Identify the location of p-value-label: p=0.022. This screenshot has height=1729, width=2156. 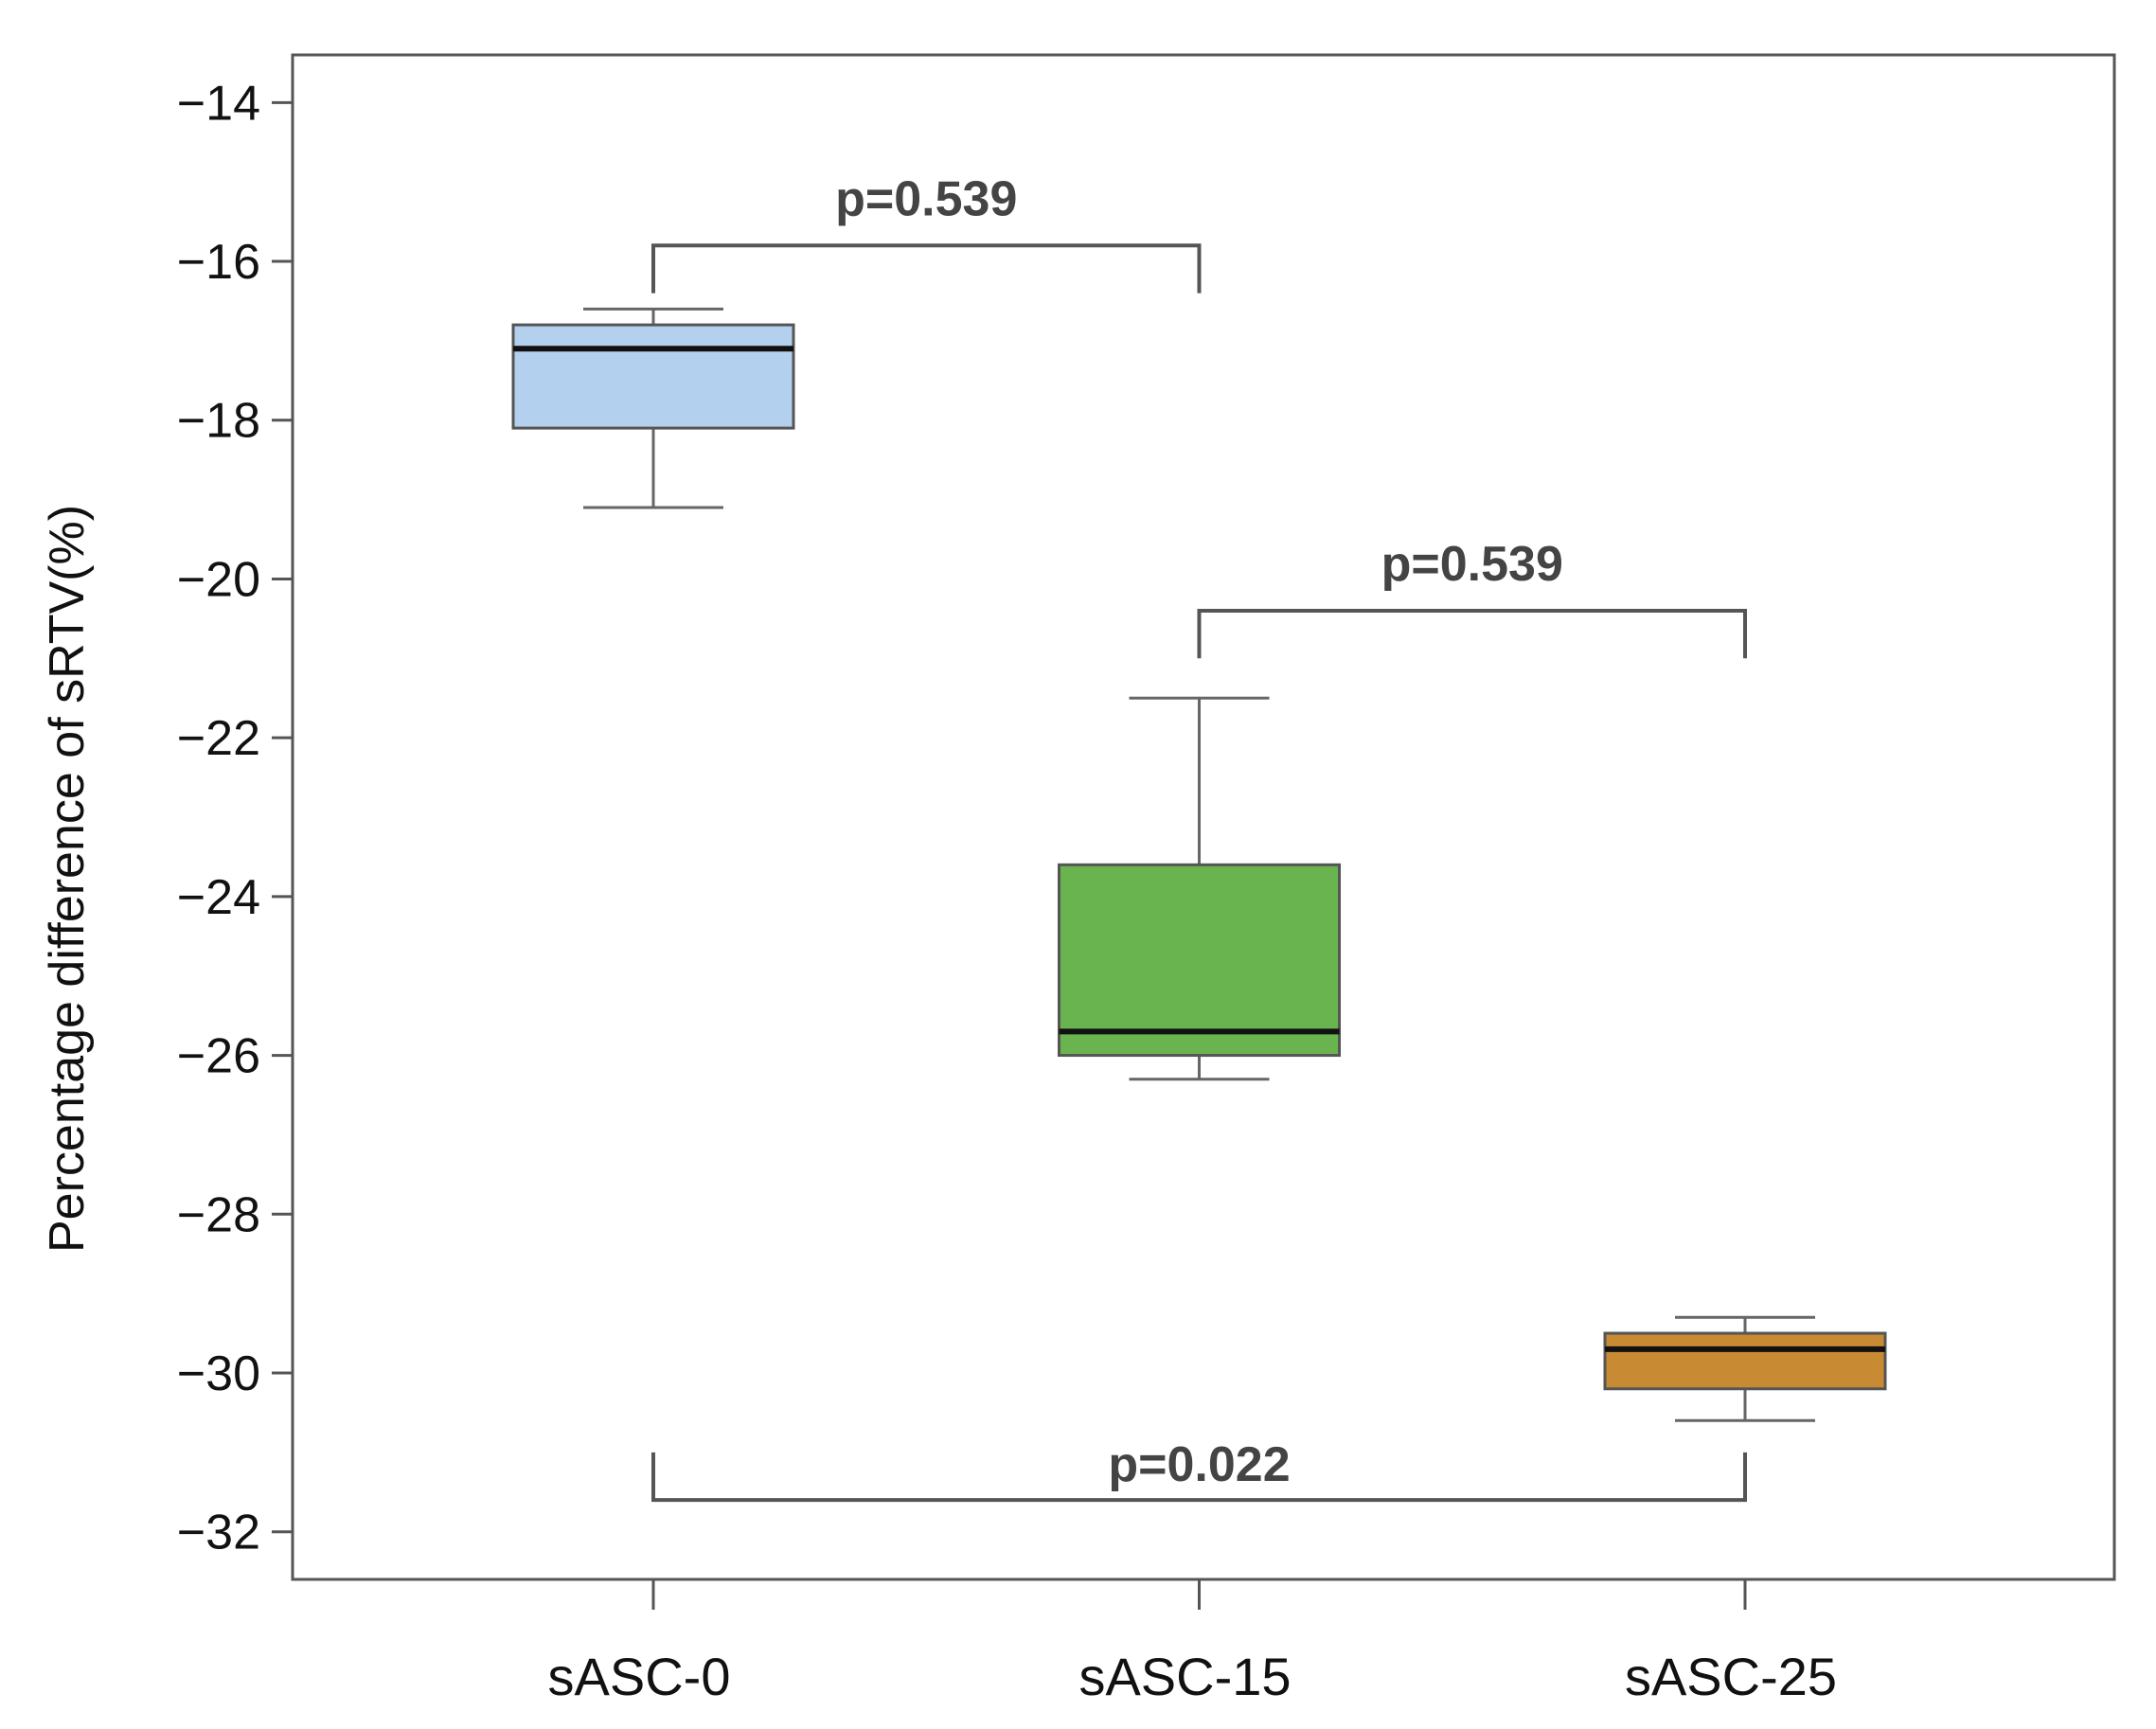
(1199, 1465).